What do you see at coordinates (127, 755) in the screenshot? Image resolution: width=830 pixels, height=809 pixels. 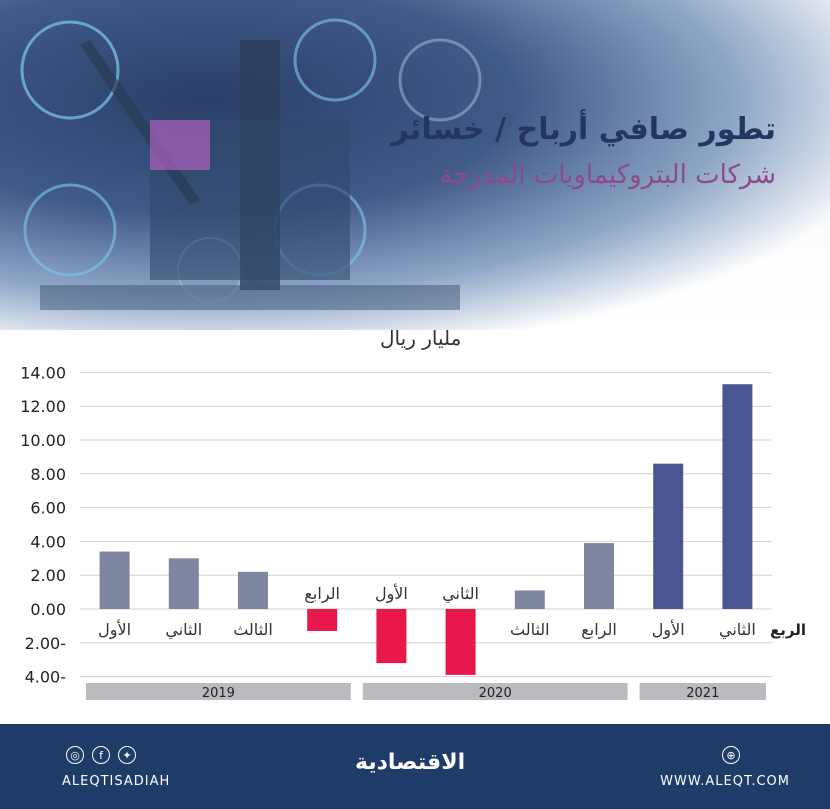 I see `twitter-icon: ✦` at bounding box center [127, 755].